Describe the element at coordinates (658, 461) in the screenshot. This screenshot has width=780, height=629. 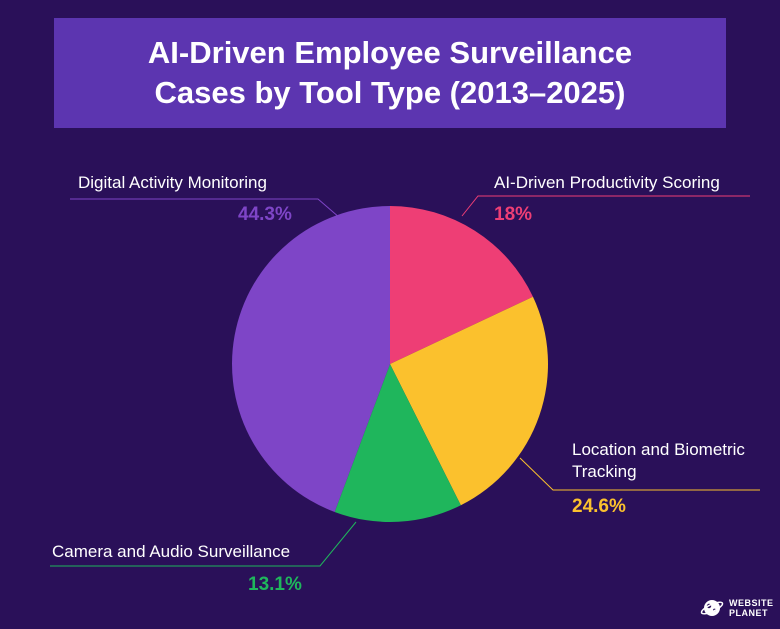
I see `category-label-location-biometric: Location and Biometric Tracking` at that location.